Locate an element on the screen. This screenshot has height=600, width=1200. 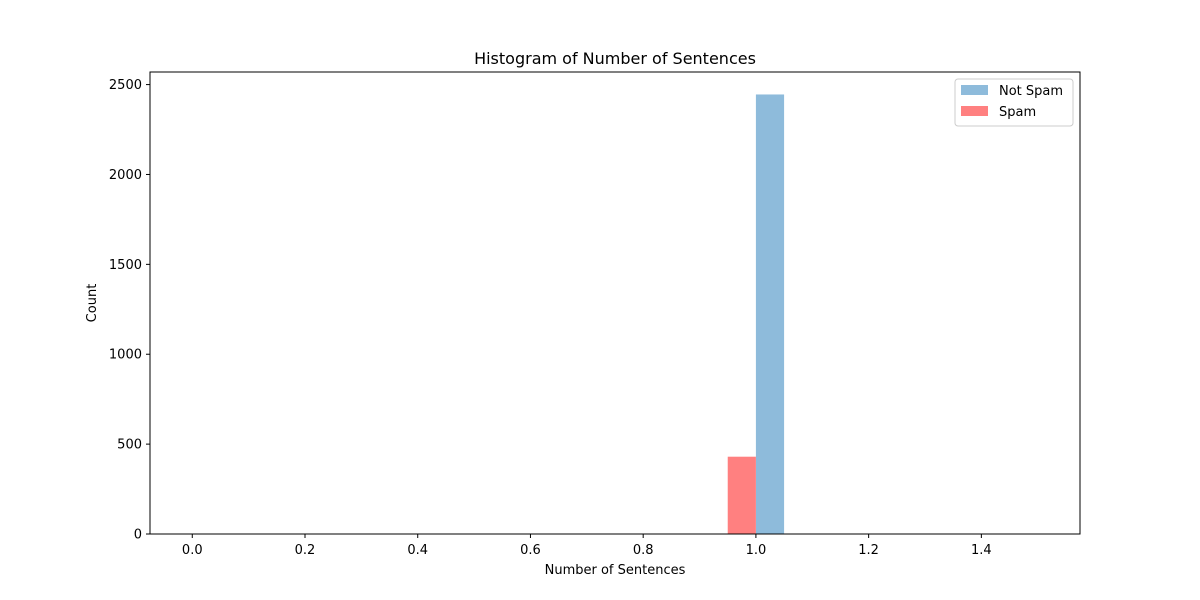
y-tick-label: 1500 is located at coordinates (125, 265).